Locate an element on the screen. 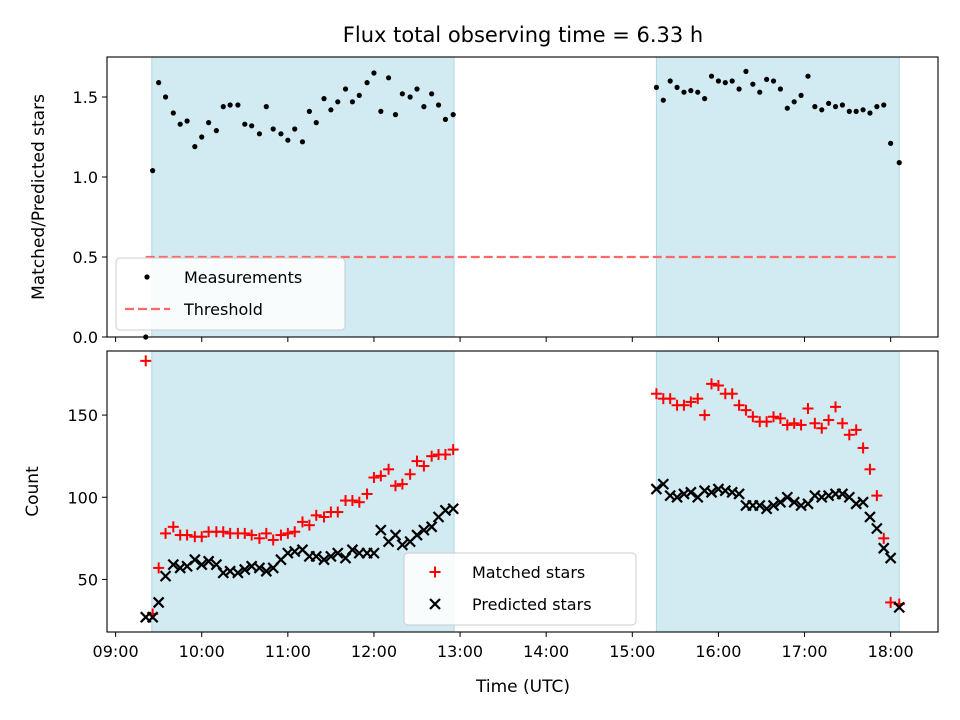 The image size is (960, 720). legend: Matched stars Predicted stars is located at coordinates (520, 589).